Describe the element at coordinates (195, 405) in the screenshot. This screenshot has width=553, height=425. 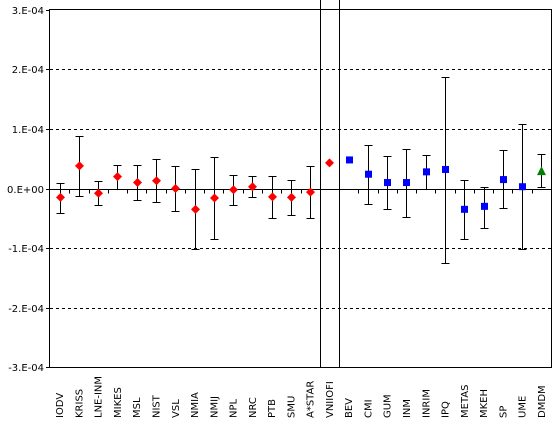
I see `x-tick-label: NMIA` at that location.